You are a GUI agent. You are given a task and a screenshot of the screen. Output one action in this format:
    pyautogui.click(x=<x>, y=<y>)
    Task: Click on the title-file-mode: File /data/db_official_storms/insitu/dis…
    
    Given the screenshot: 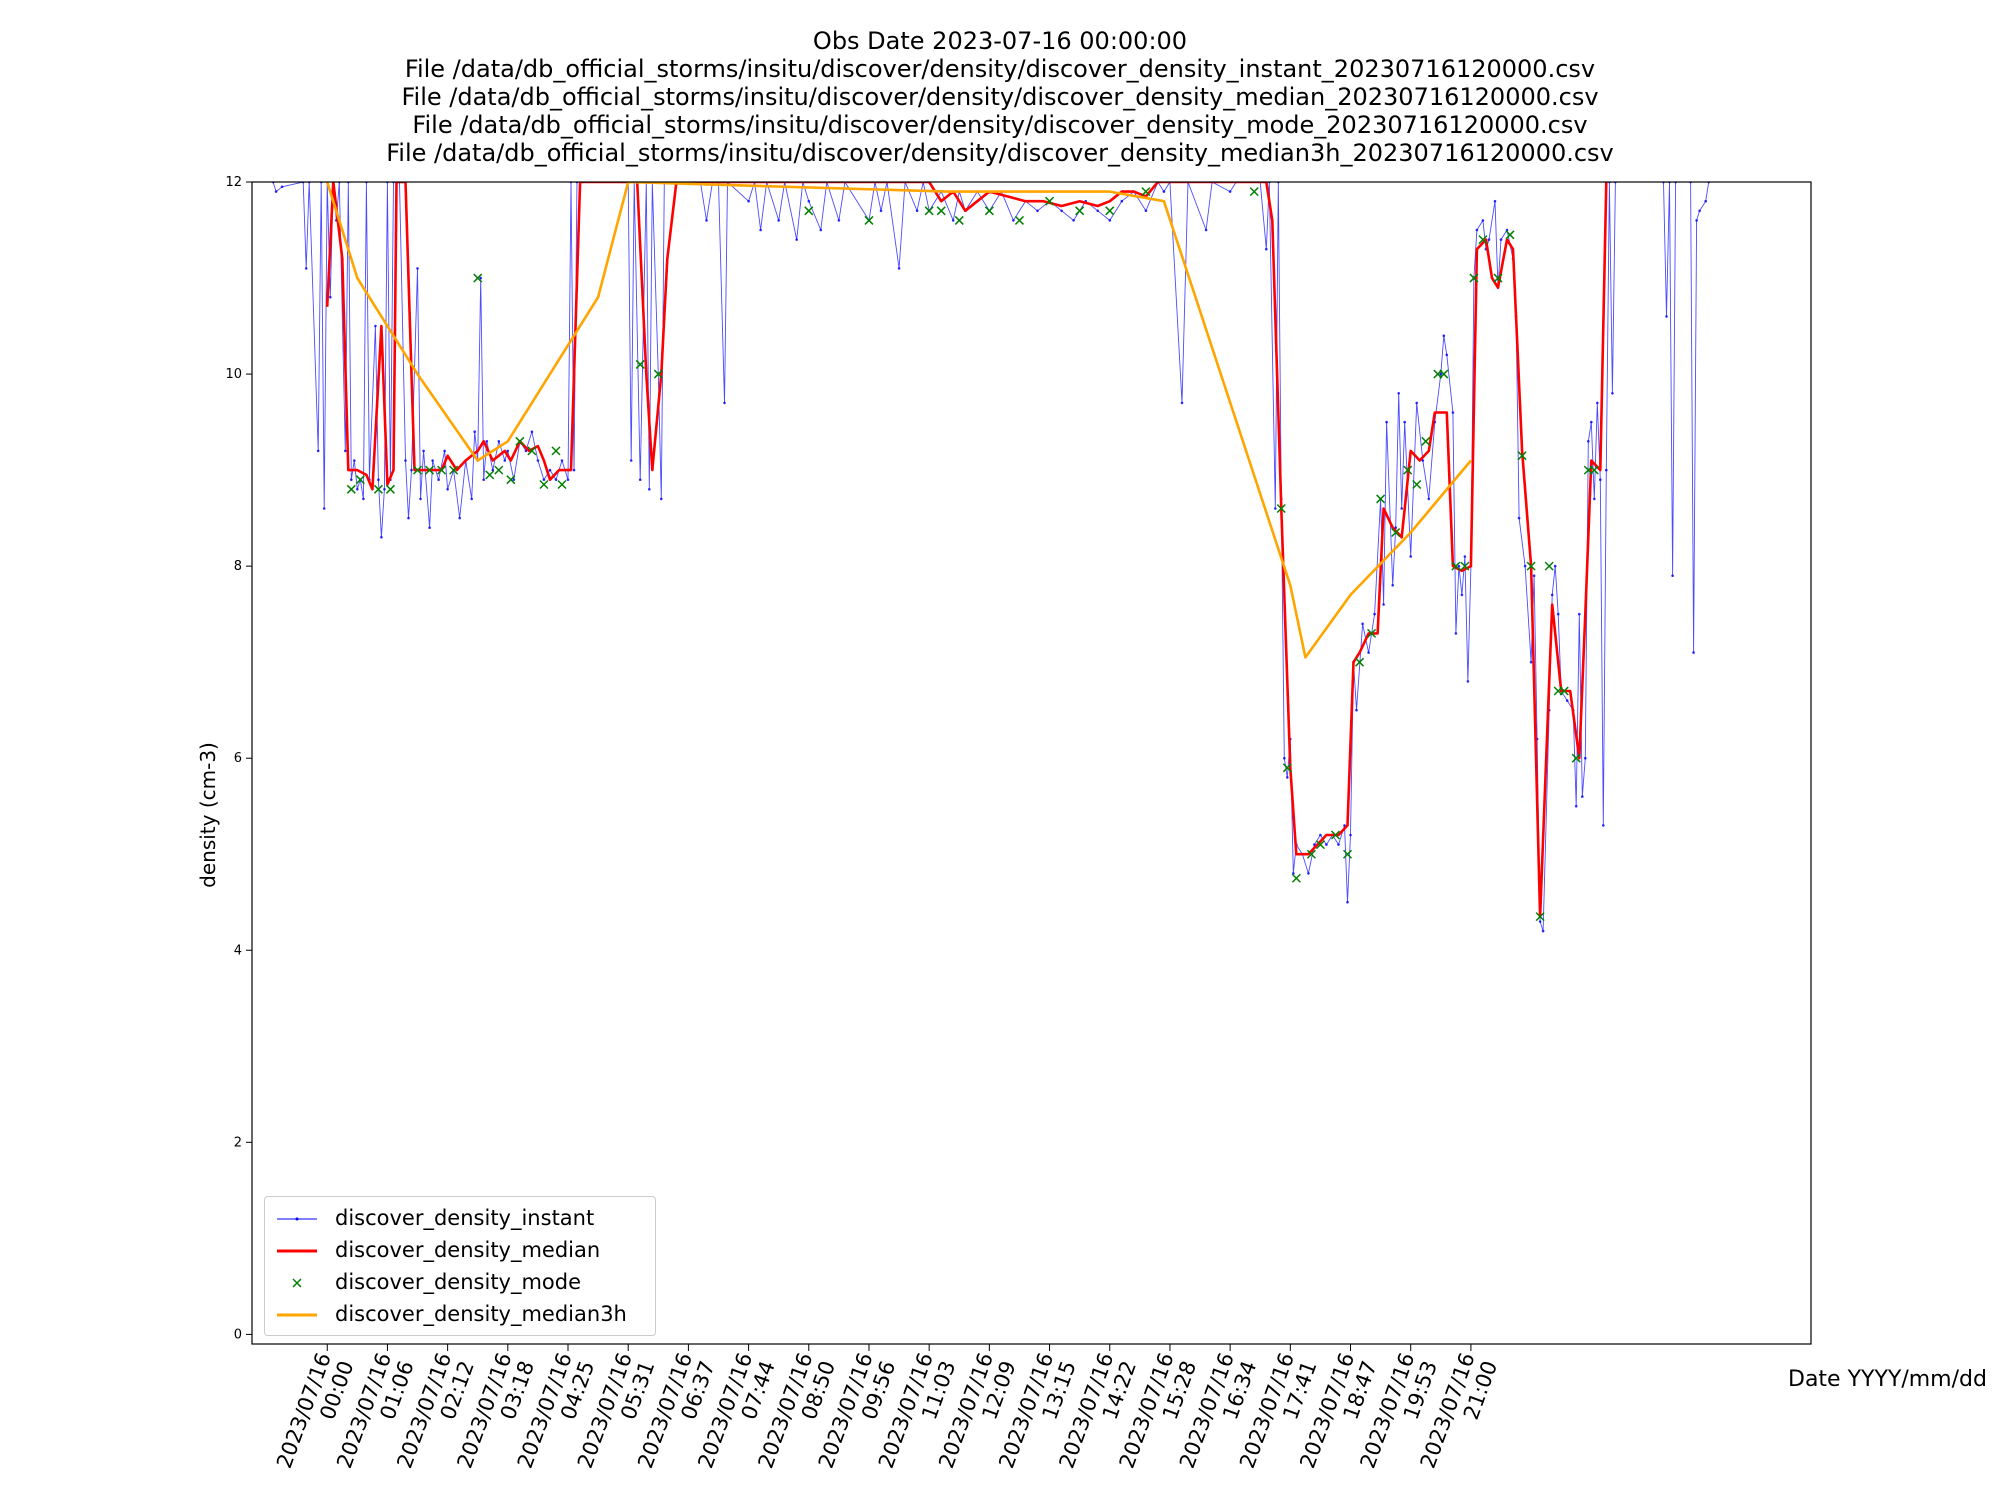 What is the action you would take?
    pyautogui.click(x=1000, y=125)
    